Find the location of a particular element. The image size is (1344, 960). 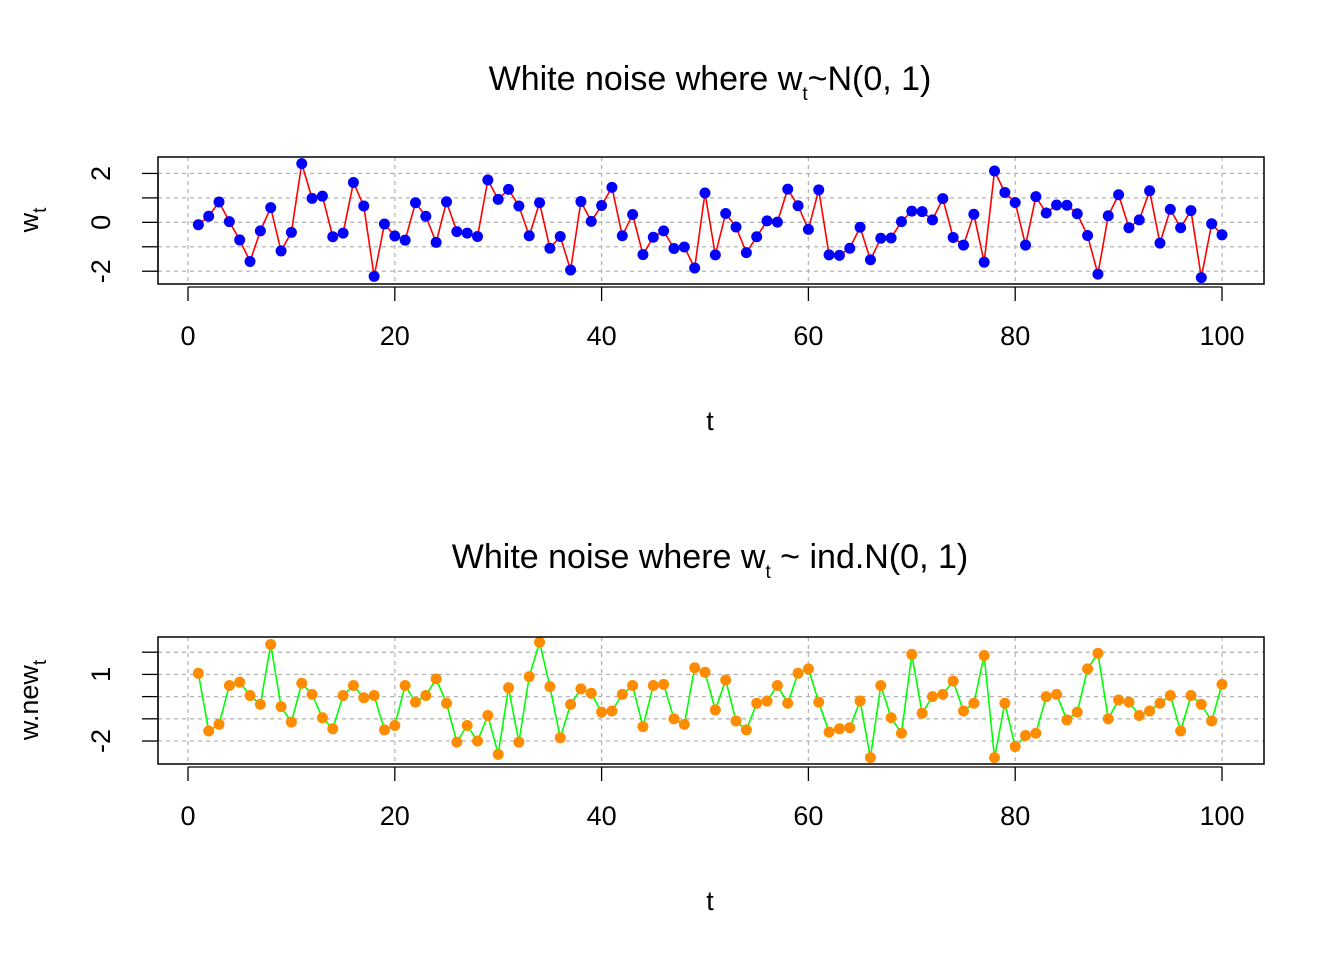

chart-1-title: White noise where wt~N(0, 1) is located at coordinates (710, 82).